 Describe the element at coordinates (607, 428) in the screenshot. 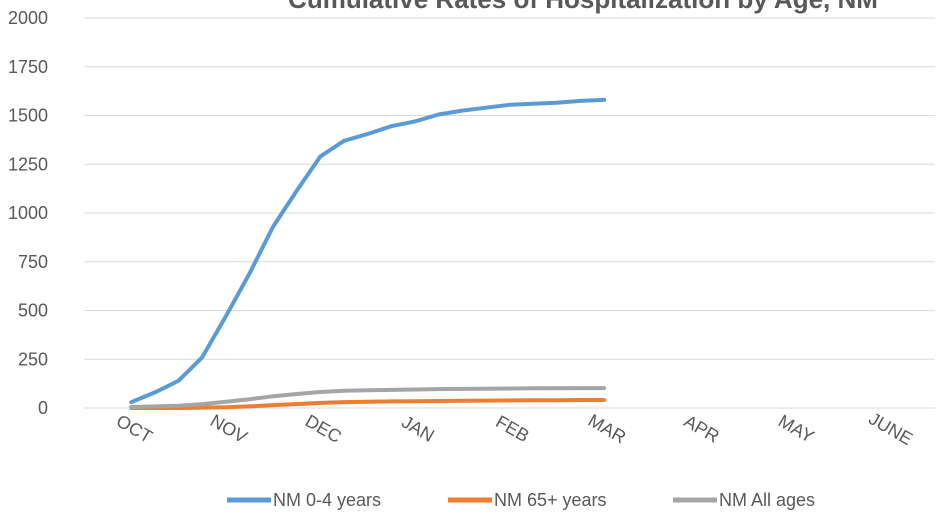

I see `x-tick-label-mar: MAR` at that location.